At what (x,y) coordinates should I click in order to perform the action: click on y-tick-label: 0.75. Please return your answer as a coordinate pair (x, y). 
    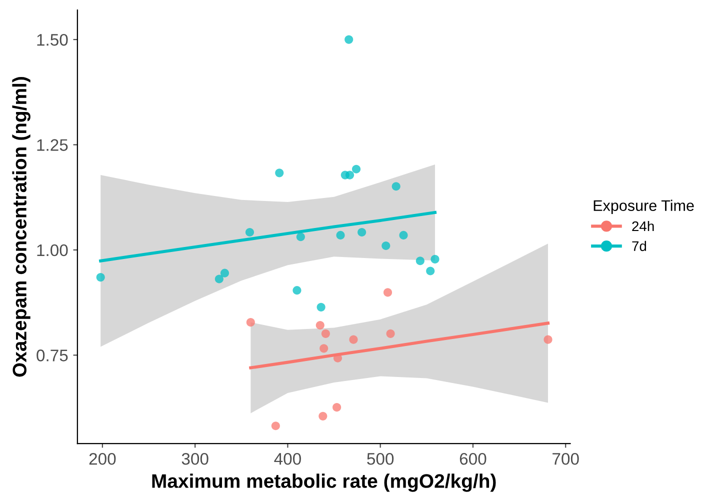
    Looking at the image, I should click on (52, 356).